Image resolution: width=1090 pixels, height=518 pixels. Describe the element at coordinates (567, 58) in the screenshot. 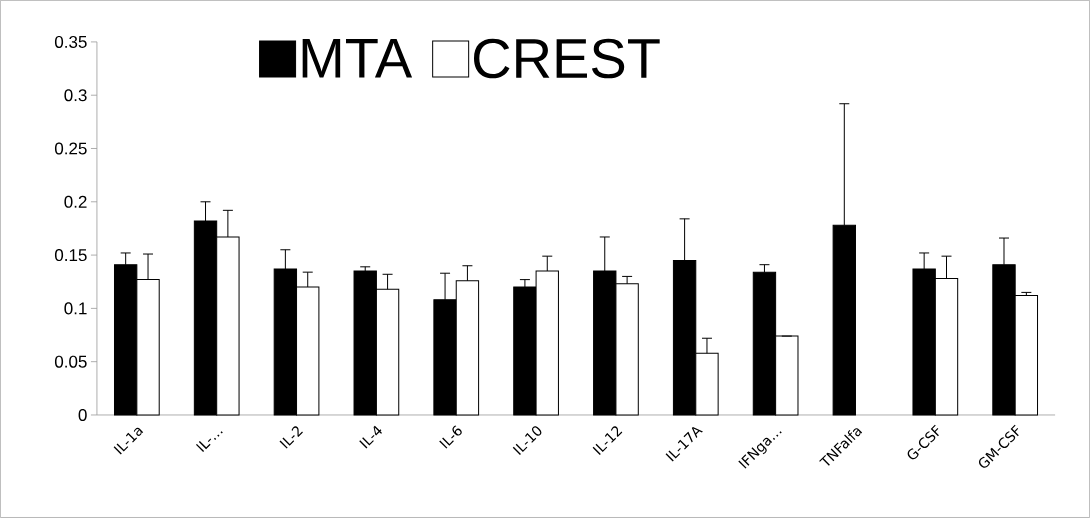

I see `legend-label: CREST` at that location.